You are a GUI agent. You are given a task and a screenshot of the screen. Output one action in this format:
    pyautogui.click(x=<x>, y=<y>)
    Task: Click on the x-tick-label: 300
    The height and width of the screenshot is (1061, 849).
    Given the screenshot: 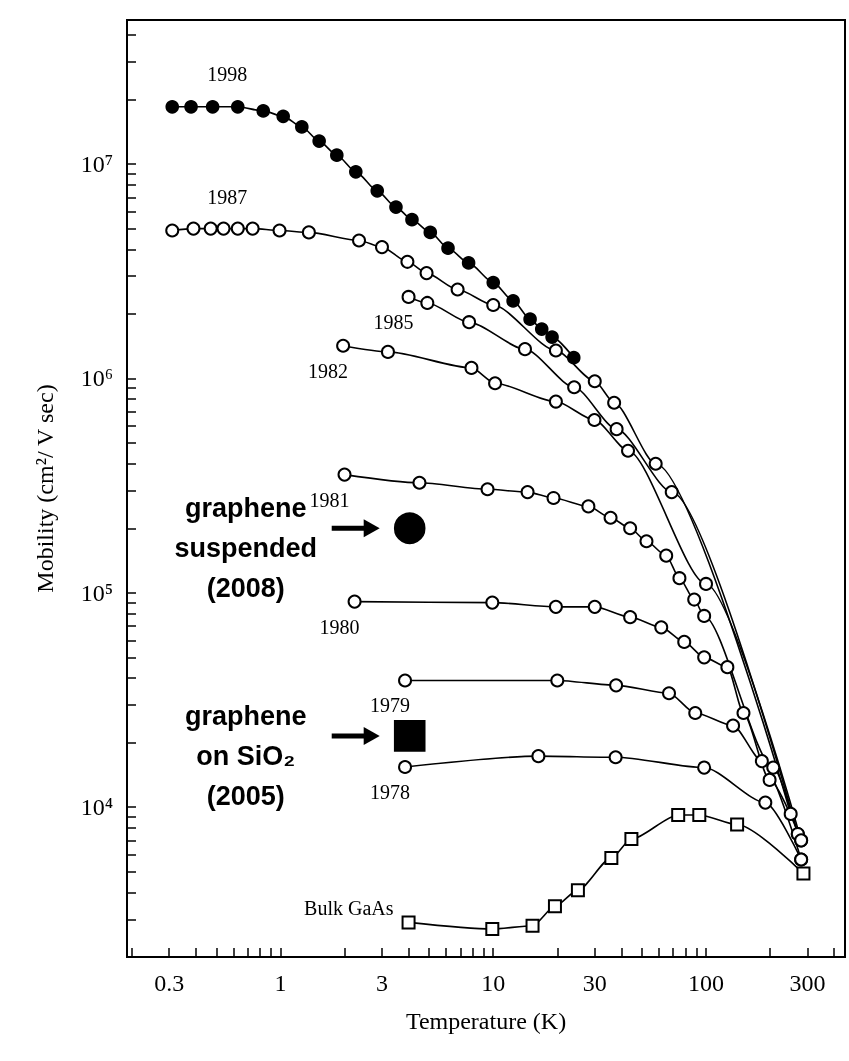 What is the action you would take?
    pyautogui.click(x=807, y=983)
    